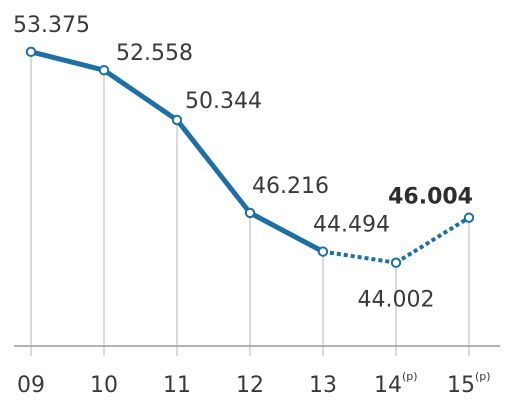 The width and height of the screenshot is (511, 404). What do you see at coordinates (154, 53) in the screenshot?
I see `value-label-10: 52.558` at bounding box center [154, 53].